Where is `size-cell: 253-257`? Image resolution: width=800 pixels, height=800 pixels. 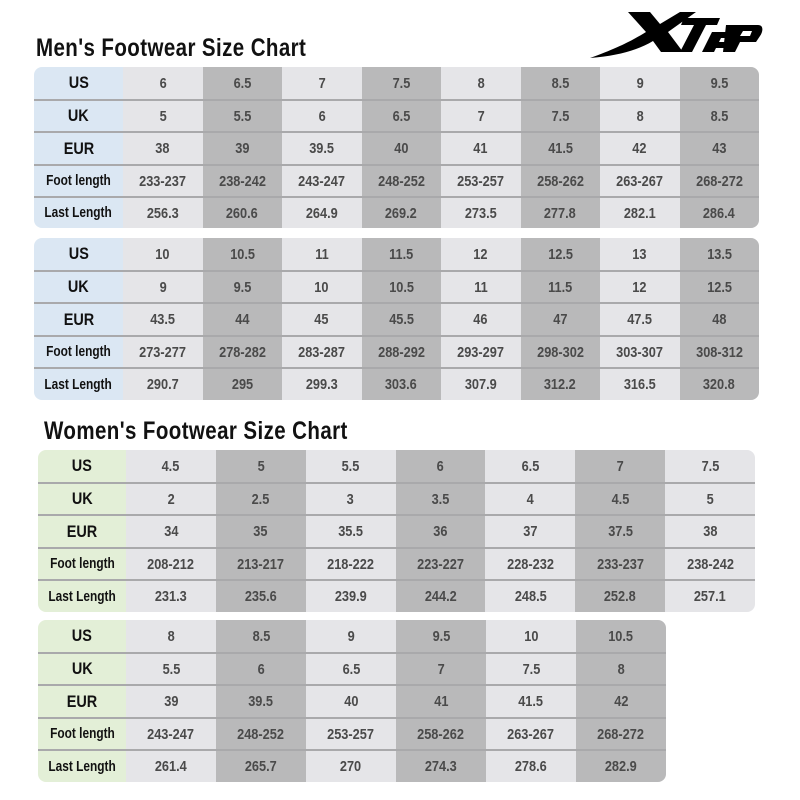
size-cell: 253-257 is located at coordinates (481, 182).